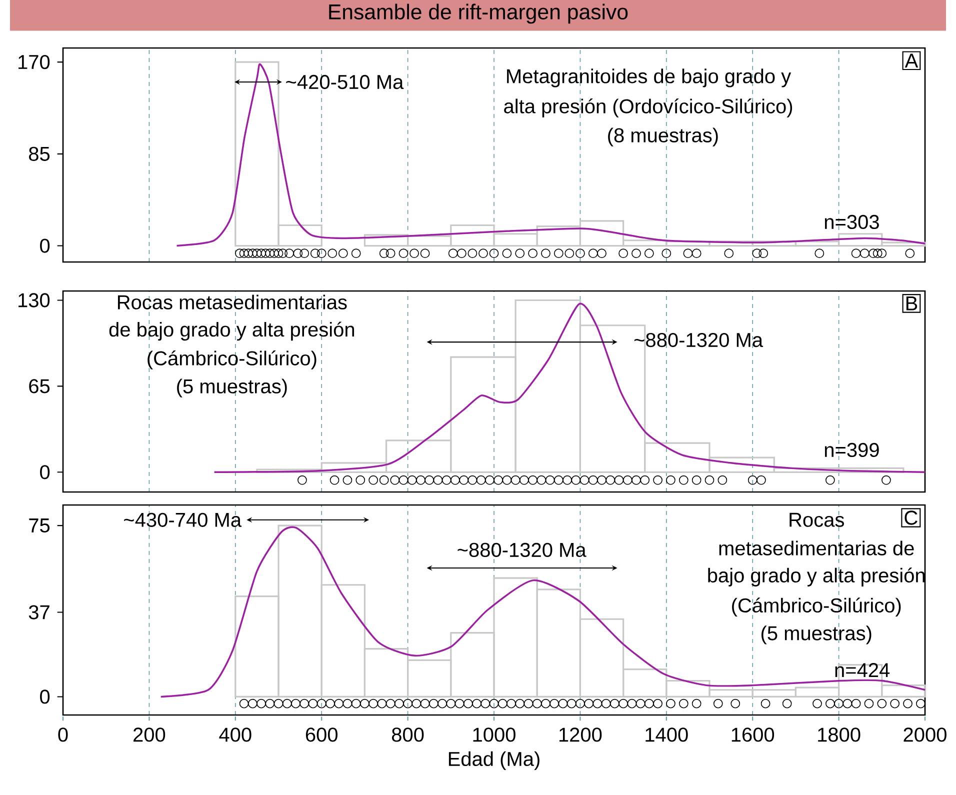  What do you see at coordinates (494, 735) in the screenshot?
I see `x-tick-label: 1000` at bounding box center [494, 735].